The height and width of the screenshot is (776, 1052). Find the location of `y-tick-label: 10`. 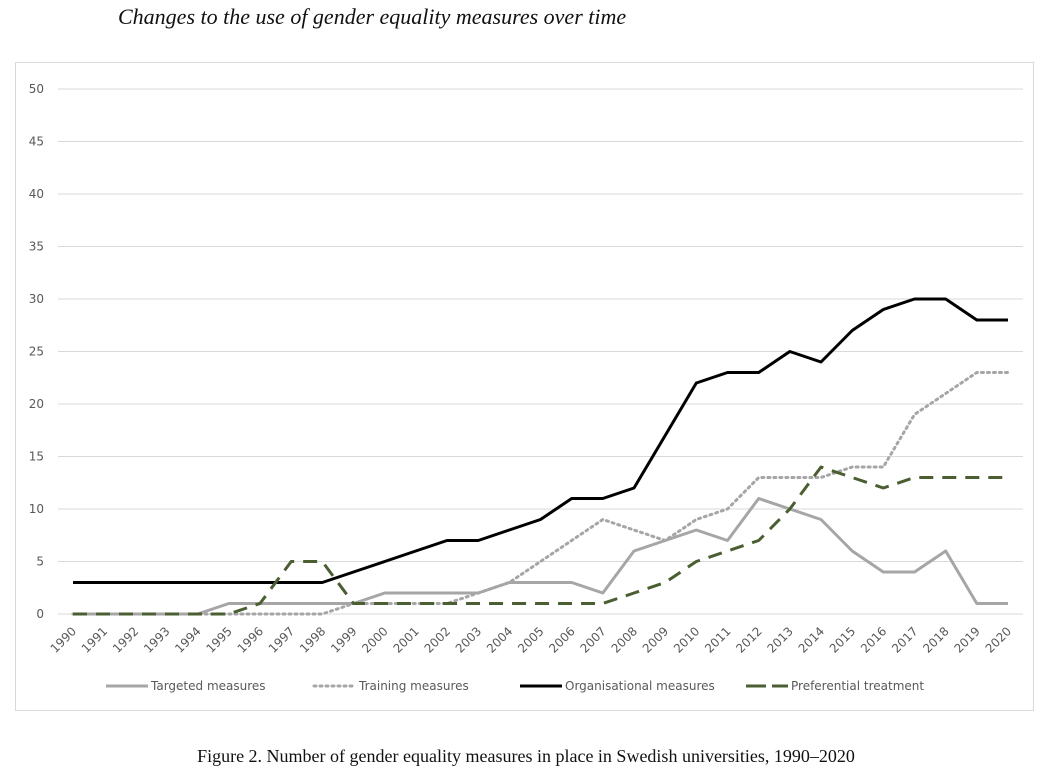

y-tick-label: 10 is located at coordinates (36, 509).